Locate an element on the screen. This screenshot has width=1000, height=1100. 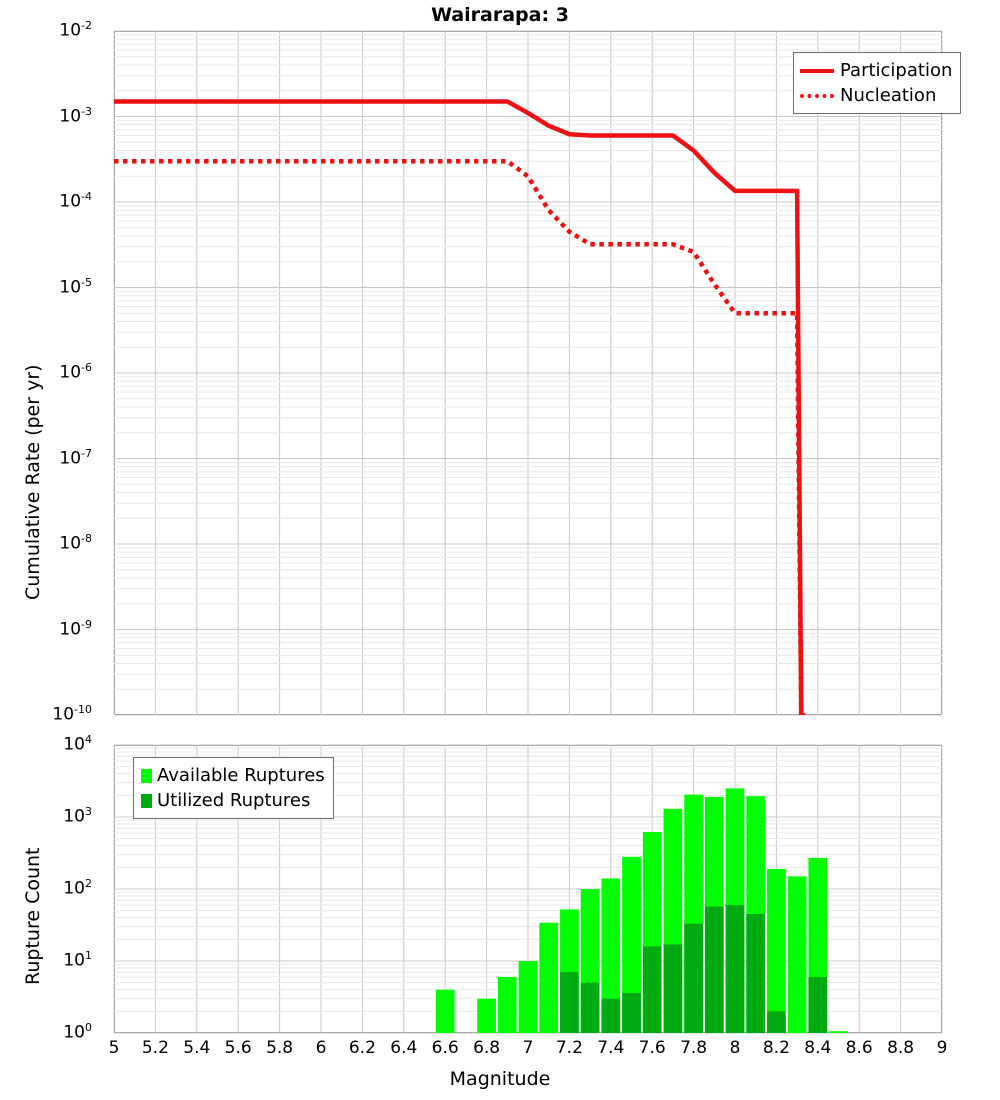
bar-available-6.6 is located at coordinates (445, 1011).